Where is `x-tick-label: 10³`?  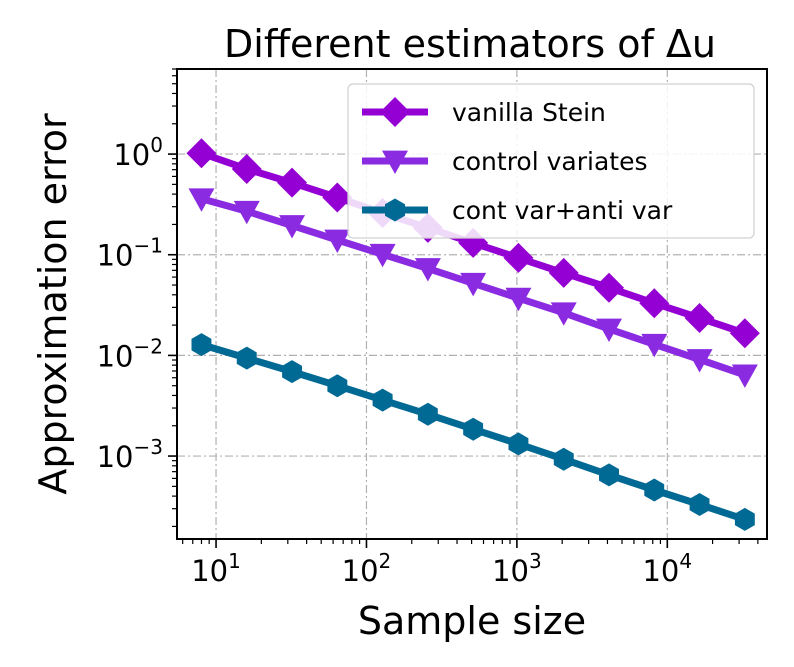
x-tick-label: 10³ is located at coordinates (517, 568).